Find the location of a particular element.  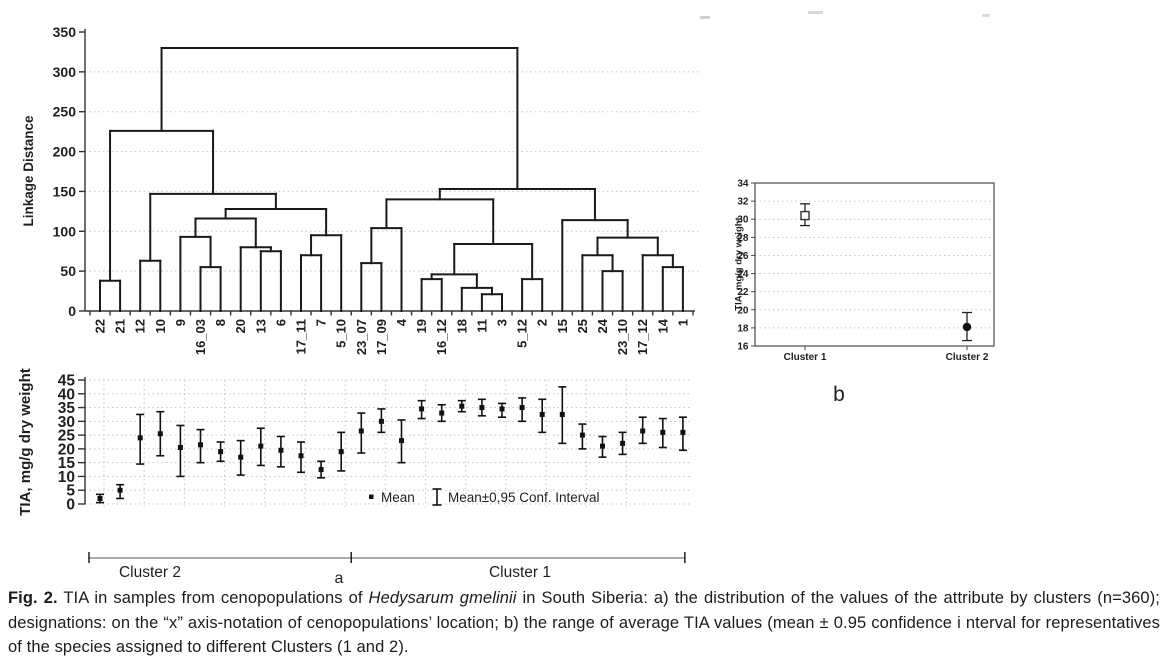

means-y-tick-label: 35 is located at coordinates (67, 408).